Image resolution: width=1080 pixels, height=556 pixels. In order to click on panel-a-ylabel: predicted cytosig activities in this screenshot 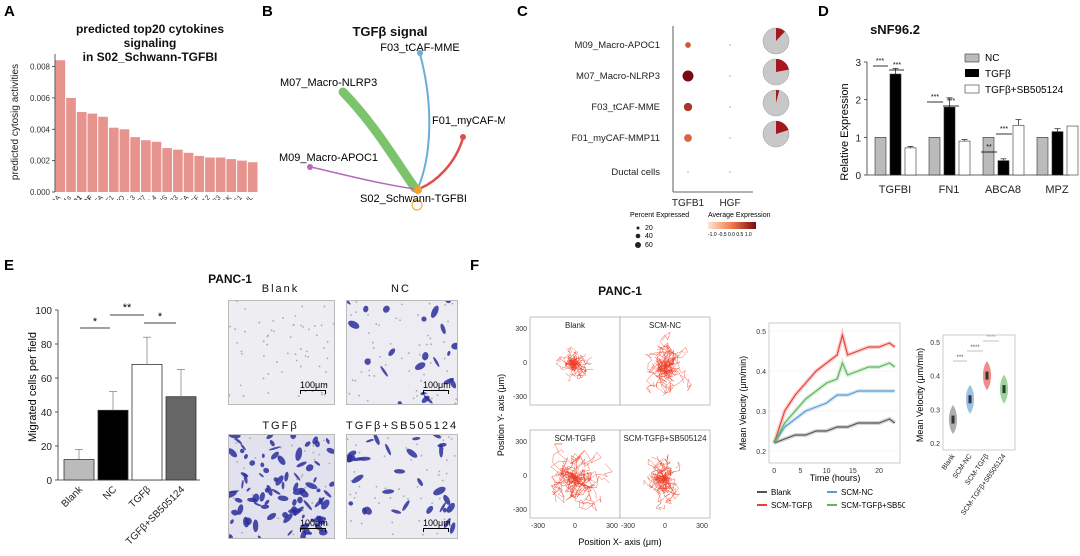, I will do `click(15, 122)`.